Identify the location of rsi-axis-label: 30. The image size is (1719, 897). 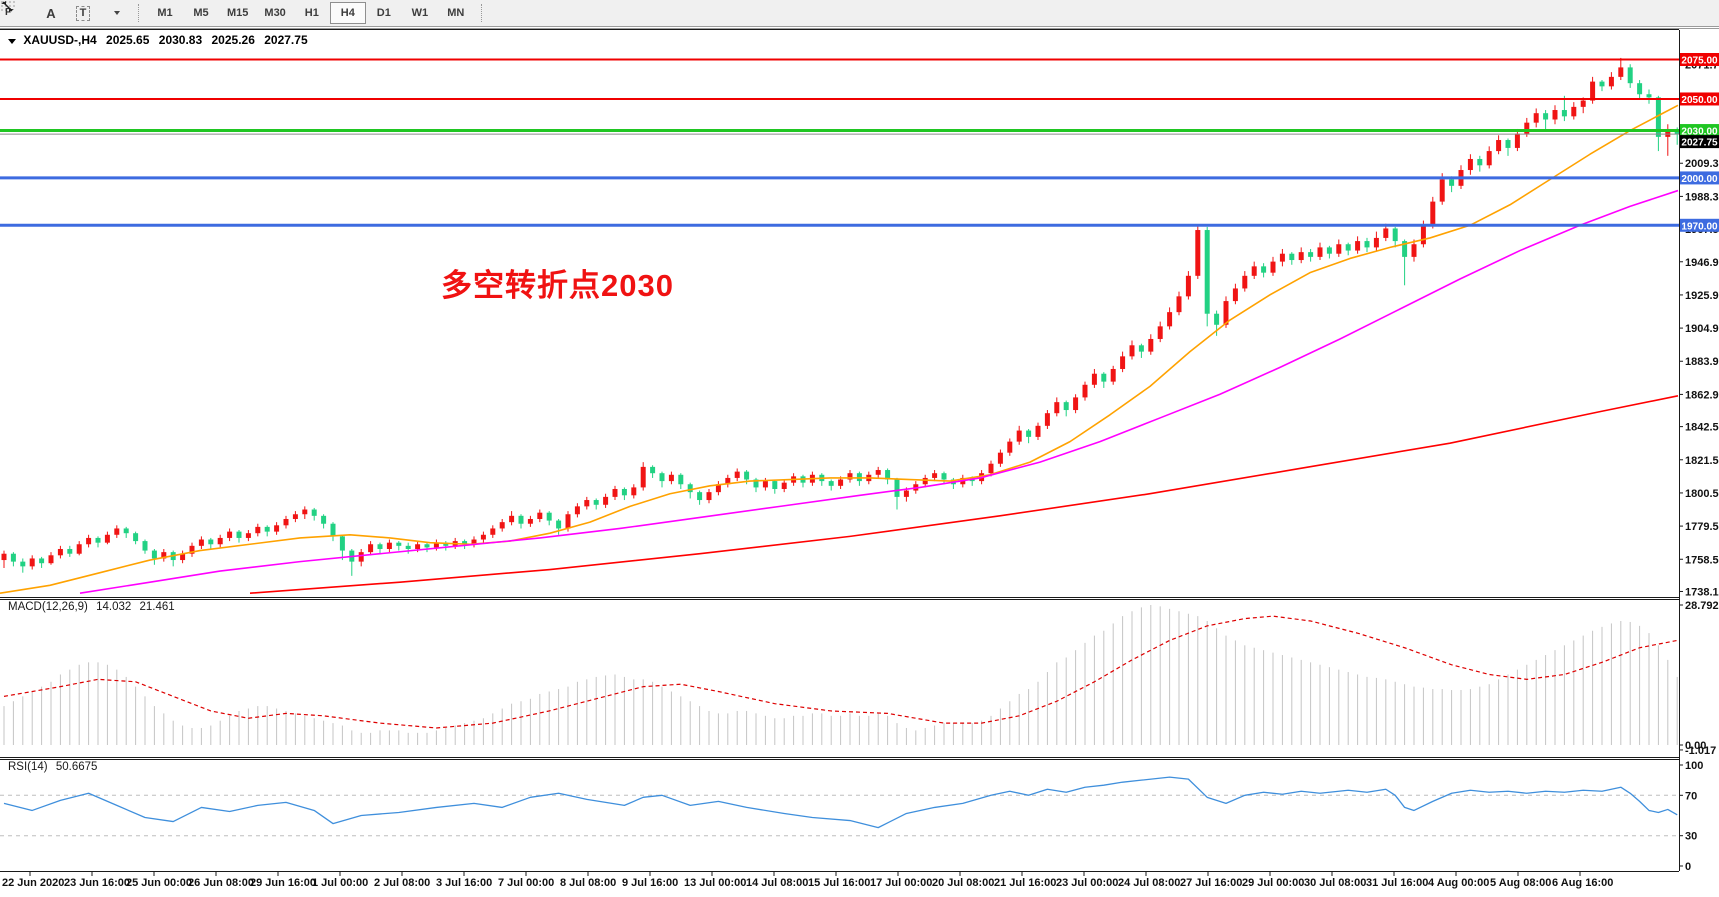
(1691, 837).